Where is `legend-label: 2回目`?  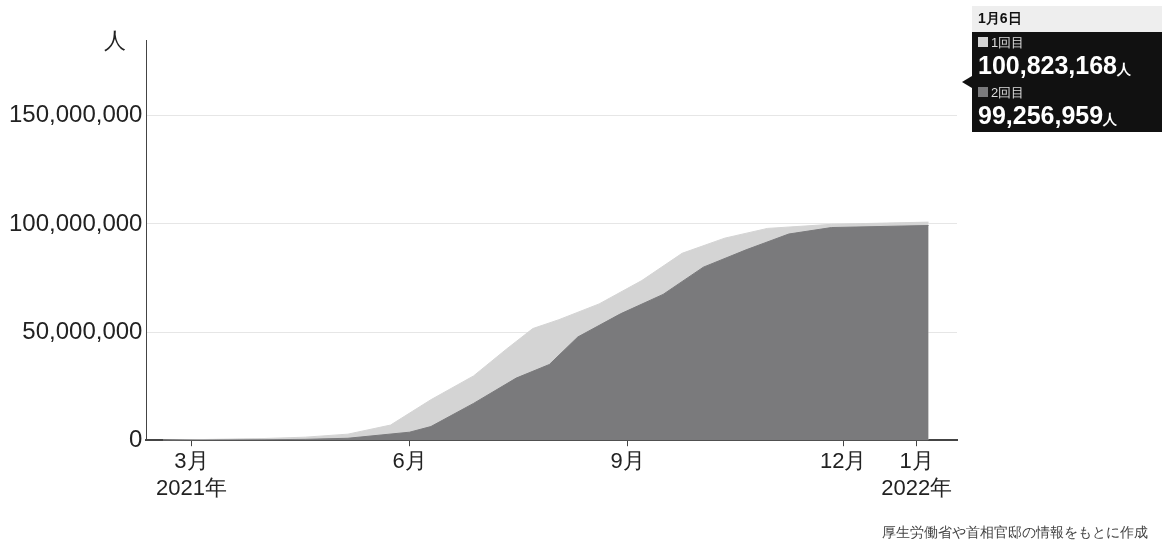
legend-label: 2回目 is located at coordinates (1008, 93).